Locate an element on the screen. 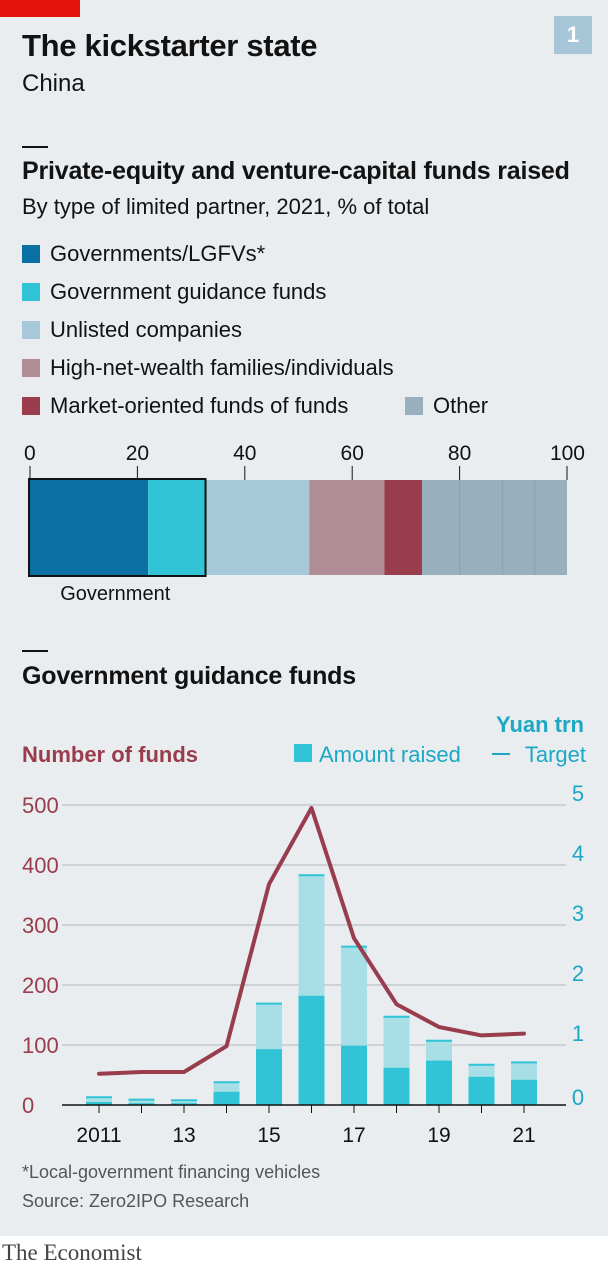  legend-label: Unlisted companies is located at coordinates (146, 329).